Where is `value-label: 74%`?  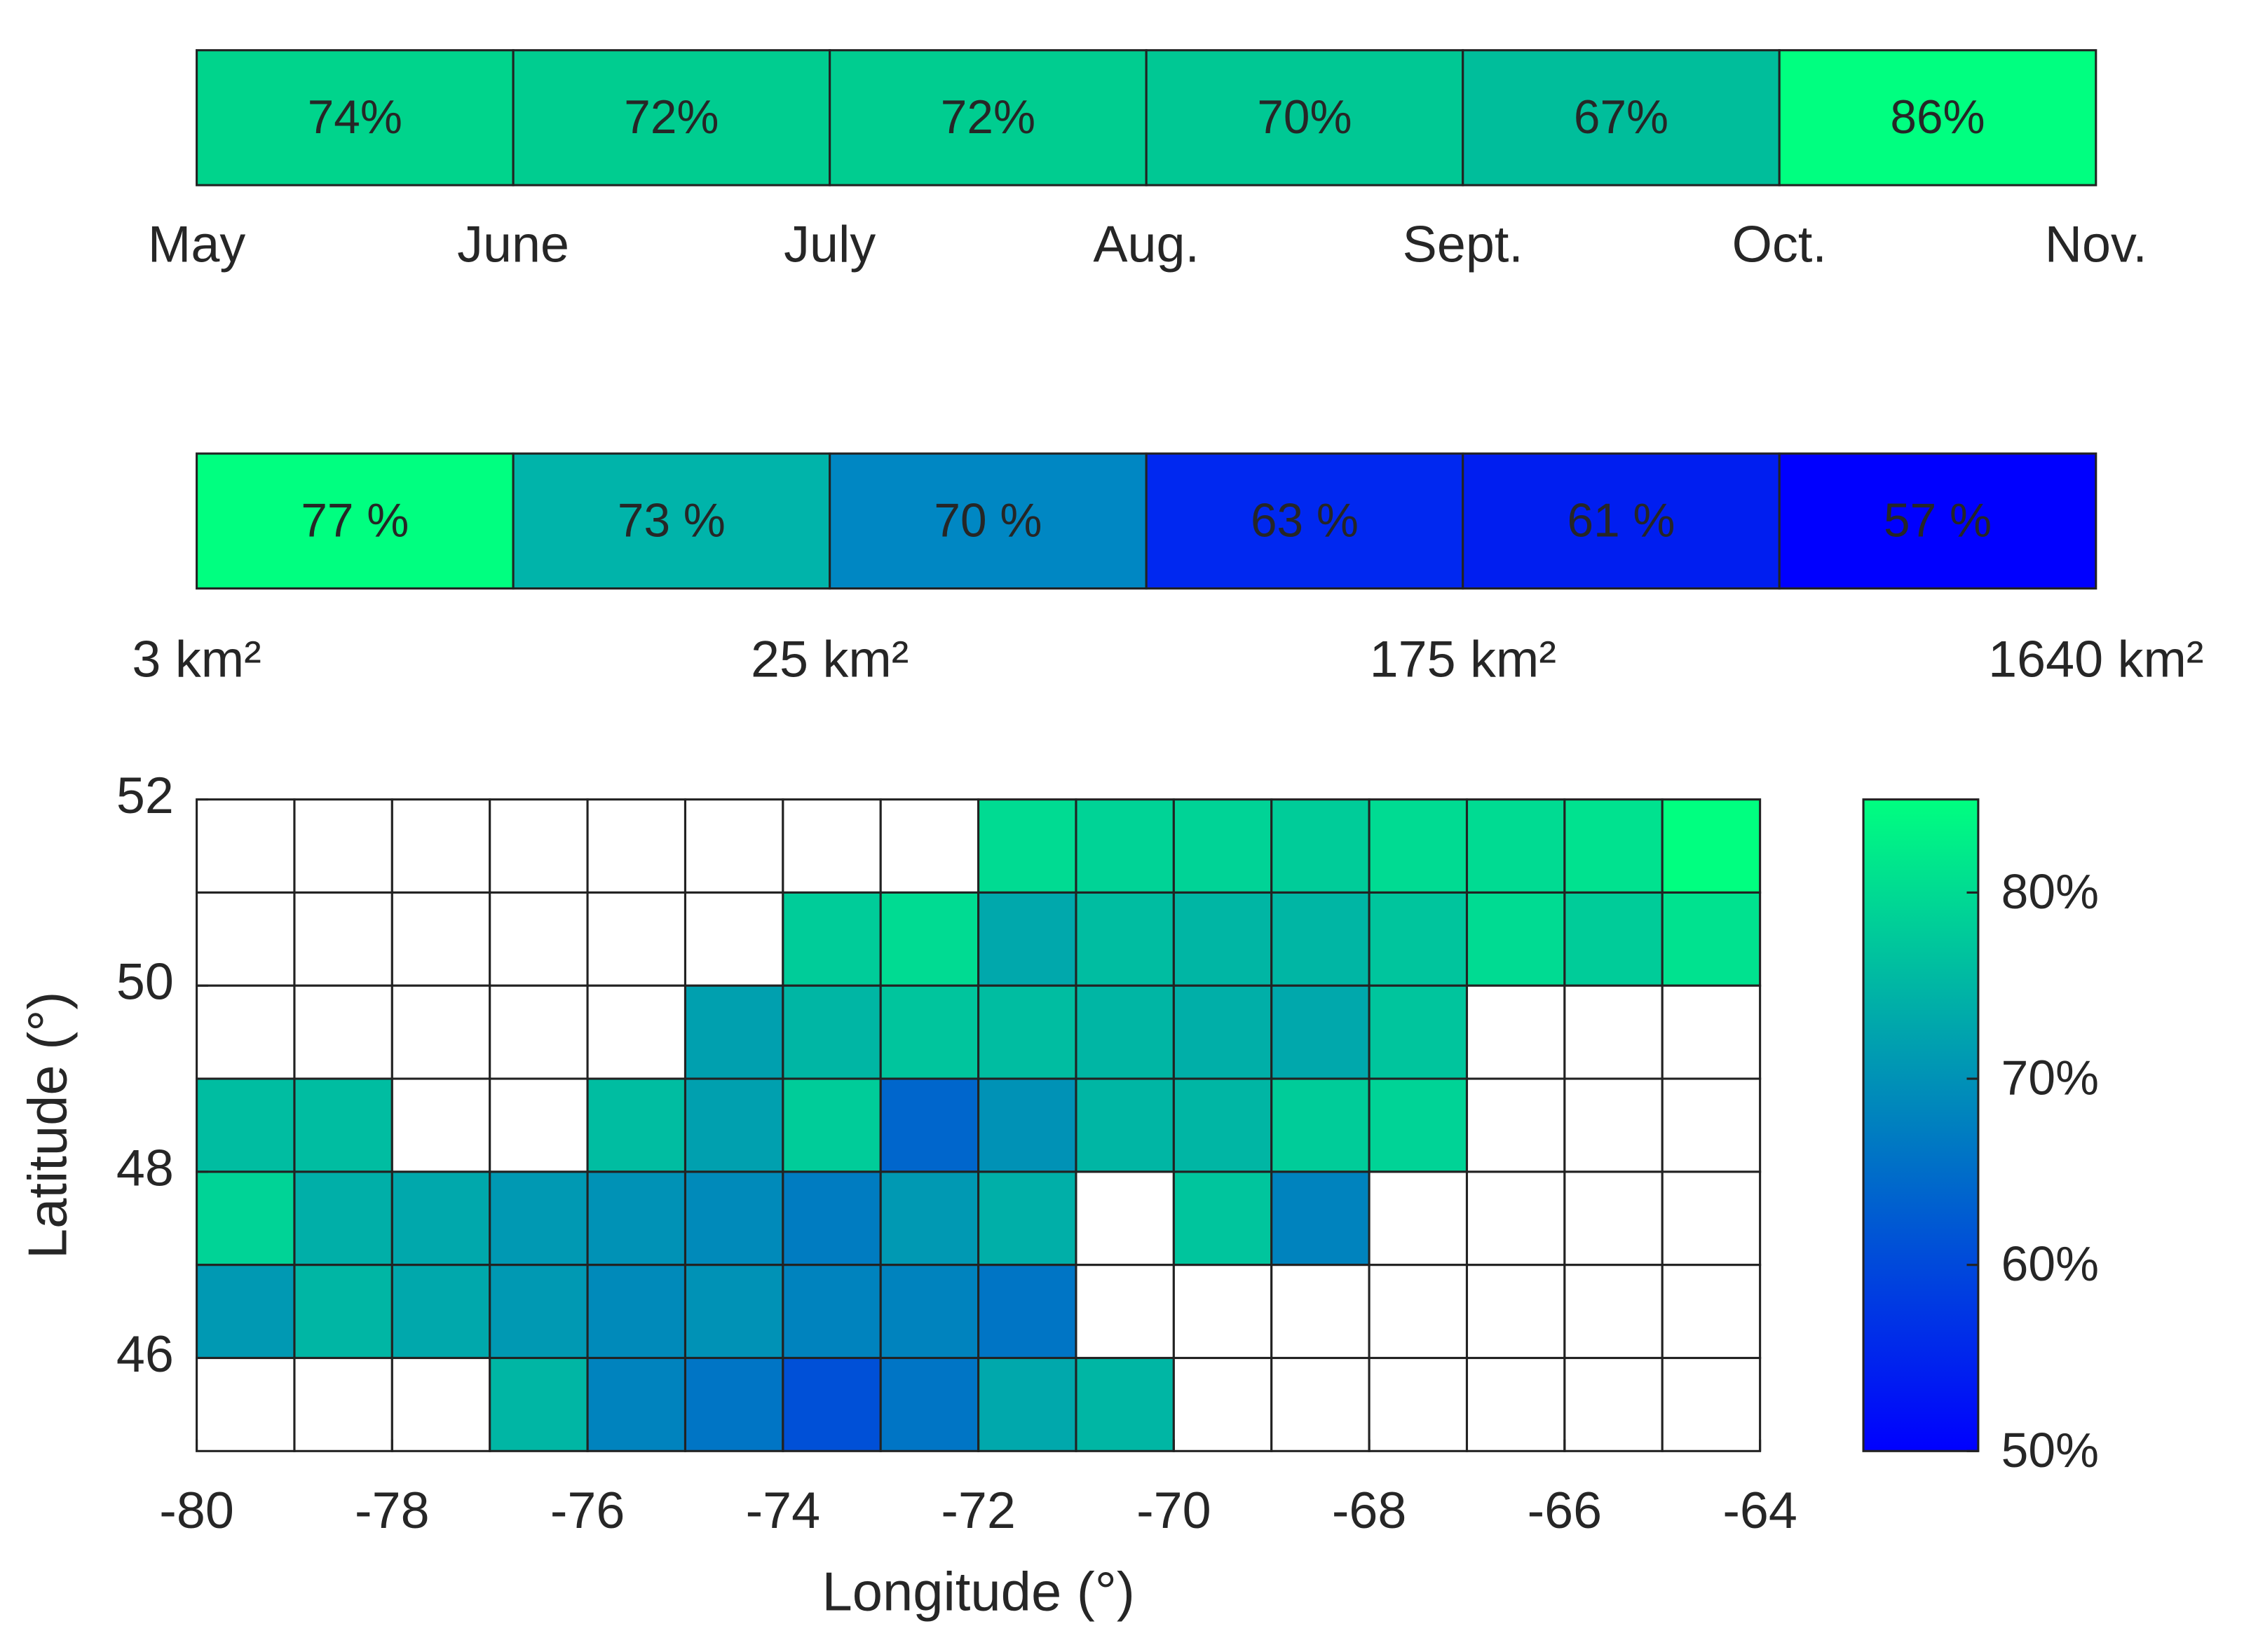
value-label: 74% is located at coordinates (355, 117).